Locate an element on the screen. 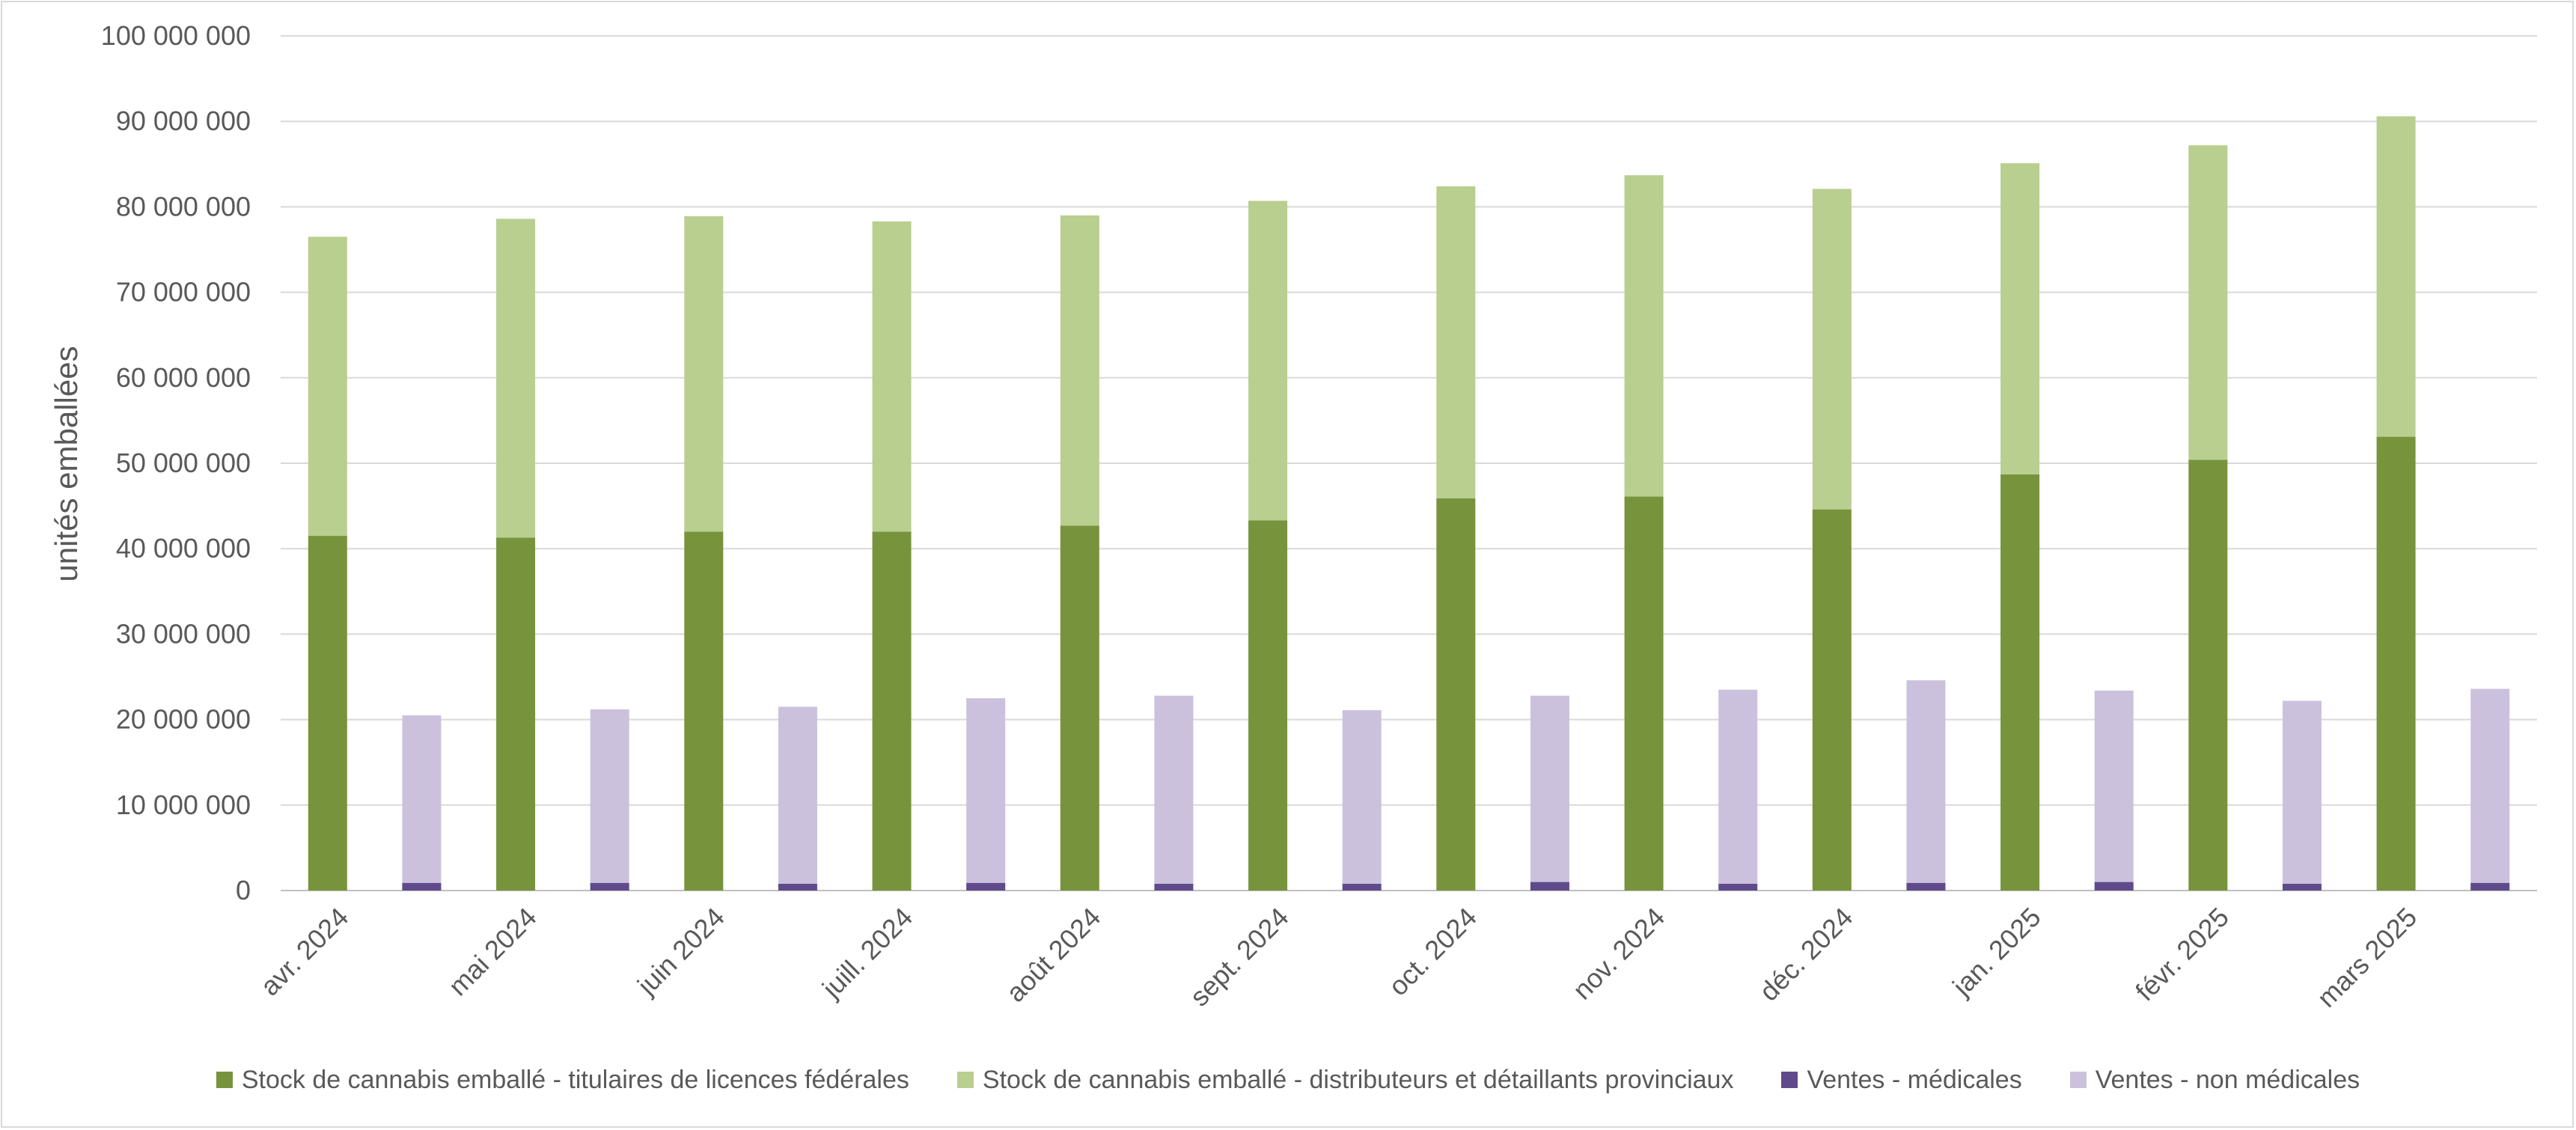 This screenshot has height=1130, width=2576. y-tick-label: 100 000 000 is located at coordinates (176, 35).